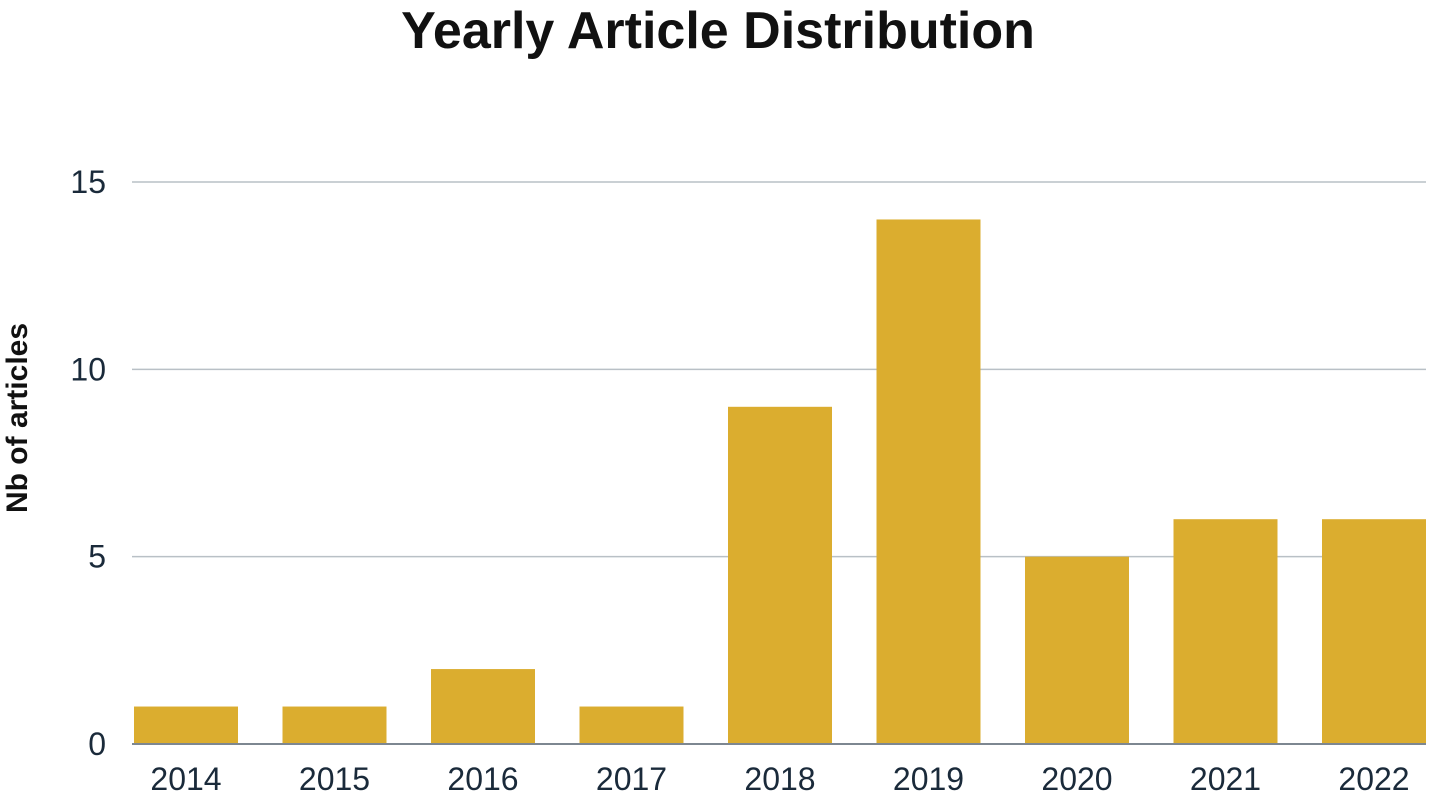 This screenshot has width=1436, height=798. What do you see at coordinates (88, 369) in the screenshot?
I see `y-tick-label: 10` at bounding box center [88, 369].